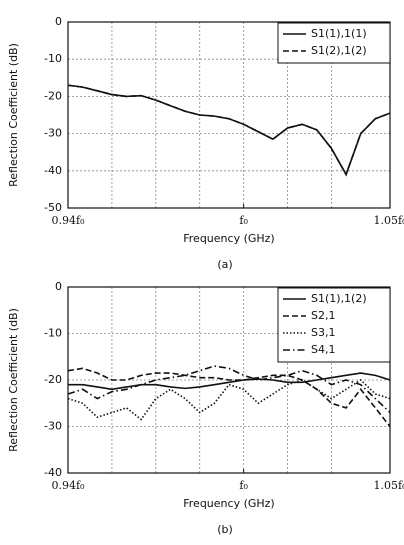 This screenshot has width=404, height=545. I want to click on legend-label: S1(1),1(2), so click(339, 298).